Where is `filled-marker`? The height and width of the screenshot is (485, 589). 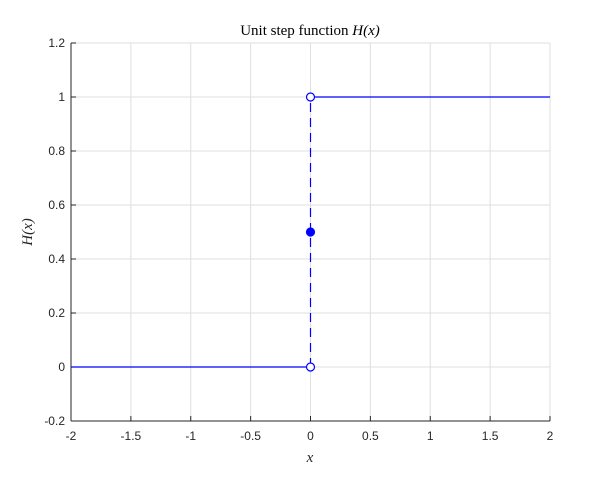
filled-marker is located at coordinates (310, 232).